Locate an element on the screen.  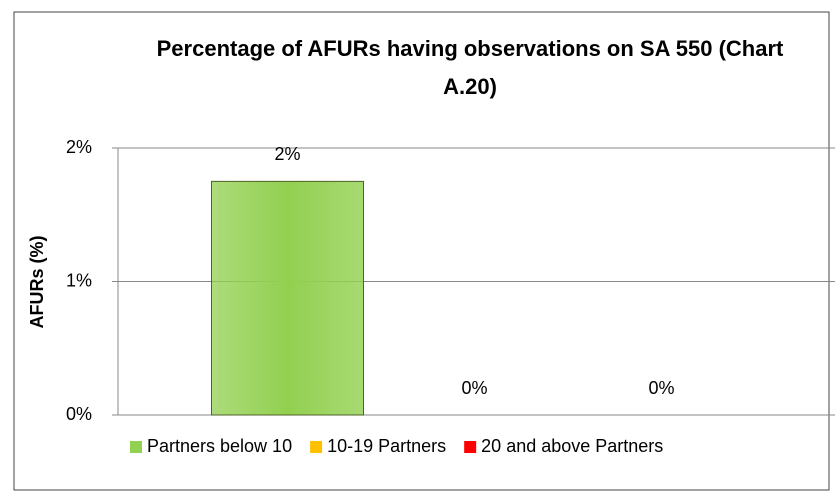
y-tick-label: 2% is located at coordinates (79, 147).